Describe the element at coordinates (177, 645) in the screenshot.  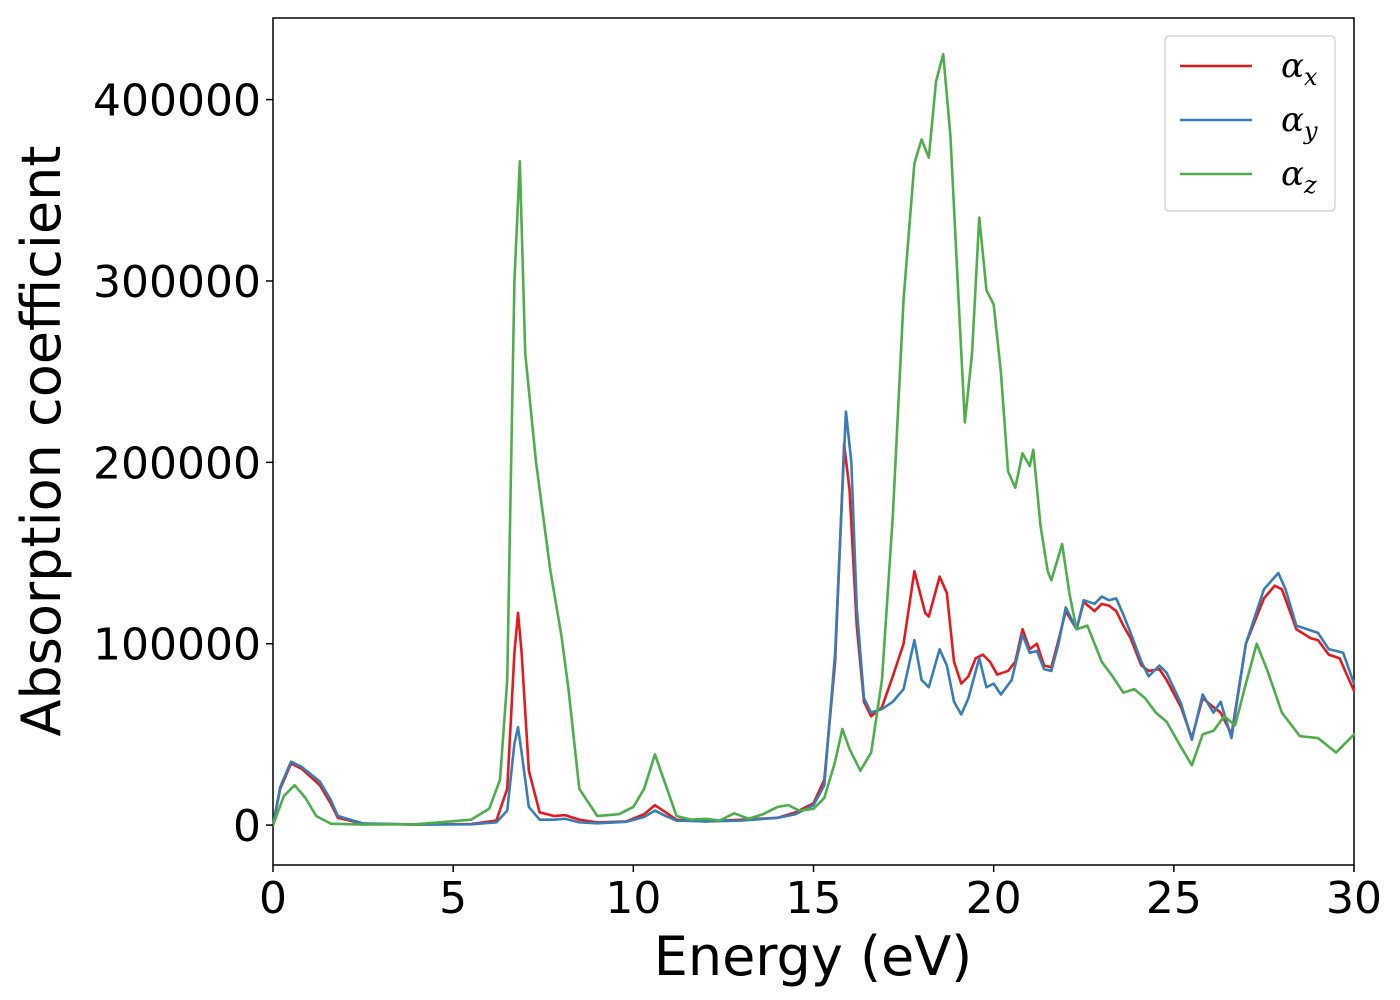
I see `y-tick-label: 100000` at that location.